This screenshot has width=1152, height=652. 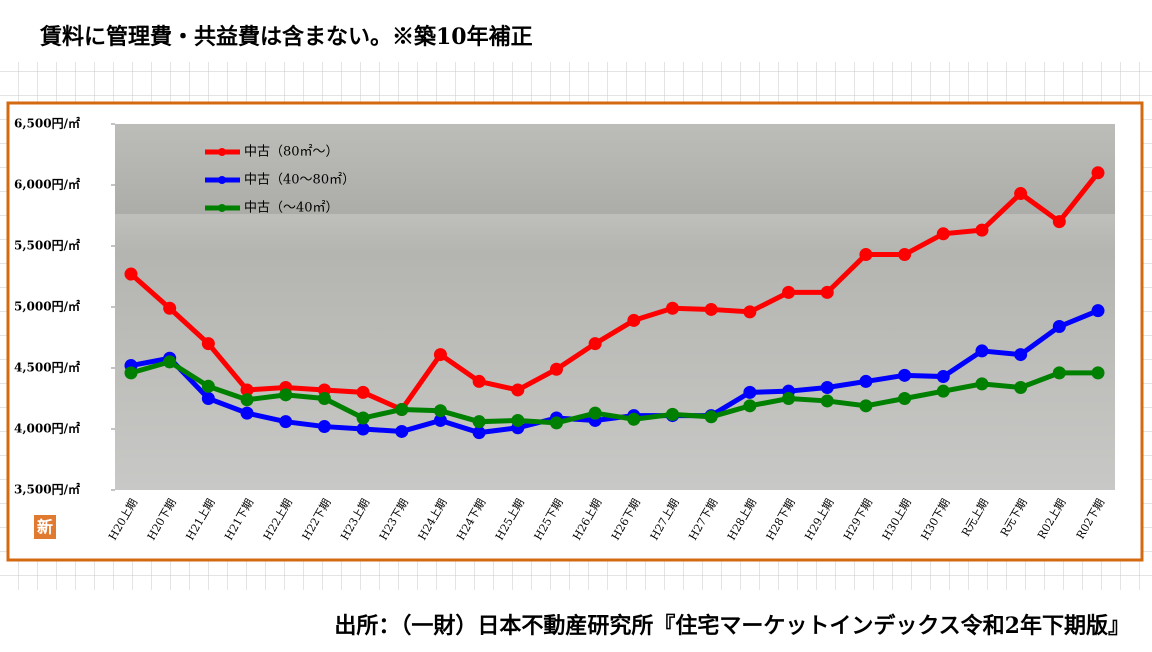 What do you see at coordinates (299, 180) in the screenshot?
I see `legend-label: 中古（40～80㎡）` at bounding box center [299, 180].